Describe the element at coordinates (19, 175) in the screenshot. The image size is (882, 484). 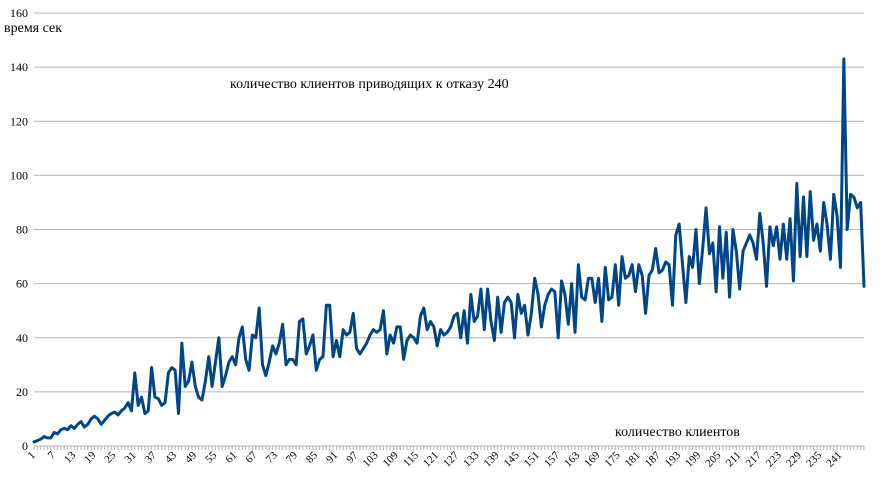
I see `y-tick-label: 100` at that location.